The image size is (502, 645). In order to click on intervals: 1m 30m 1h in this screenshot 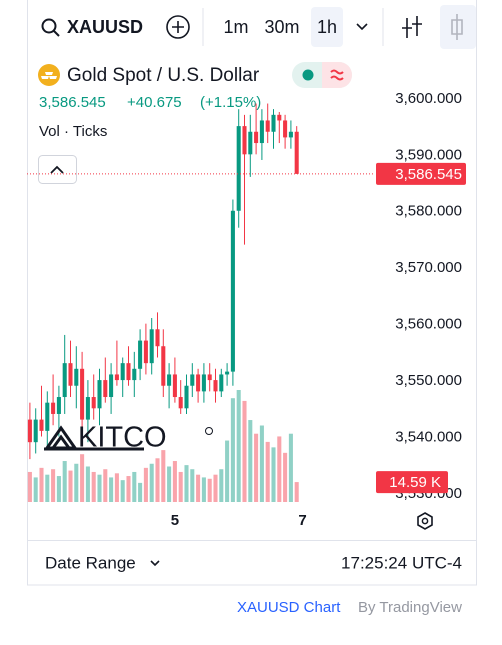, I will do `click(283, 27)`.